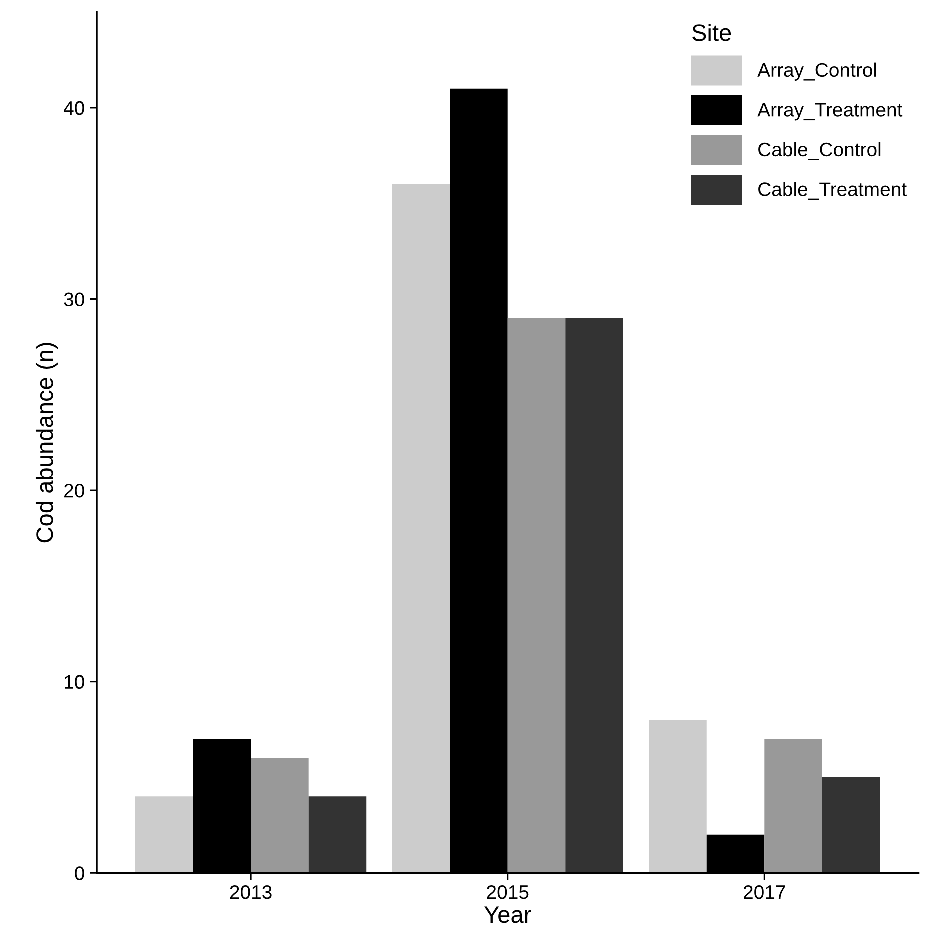  Describe the element at coordinates (832, 191) in the screenshot. I see `legend-label: Cable_Treatment` at that location.